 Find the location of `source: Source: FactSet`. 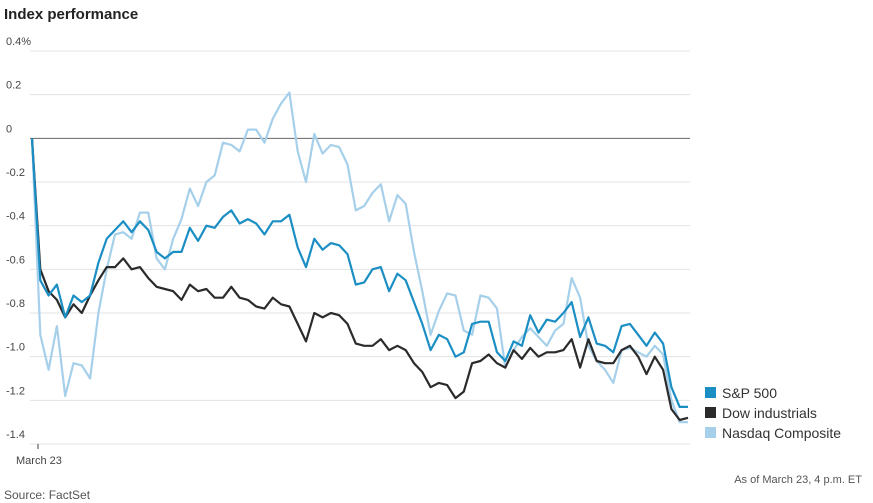

source: Source: FactSet is located at coordinates (47, 495).